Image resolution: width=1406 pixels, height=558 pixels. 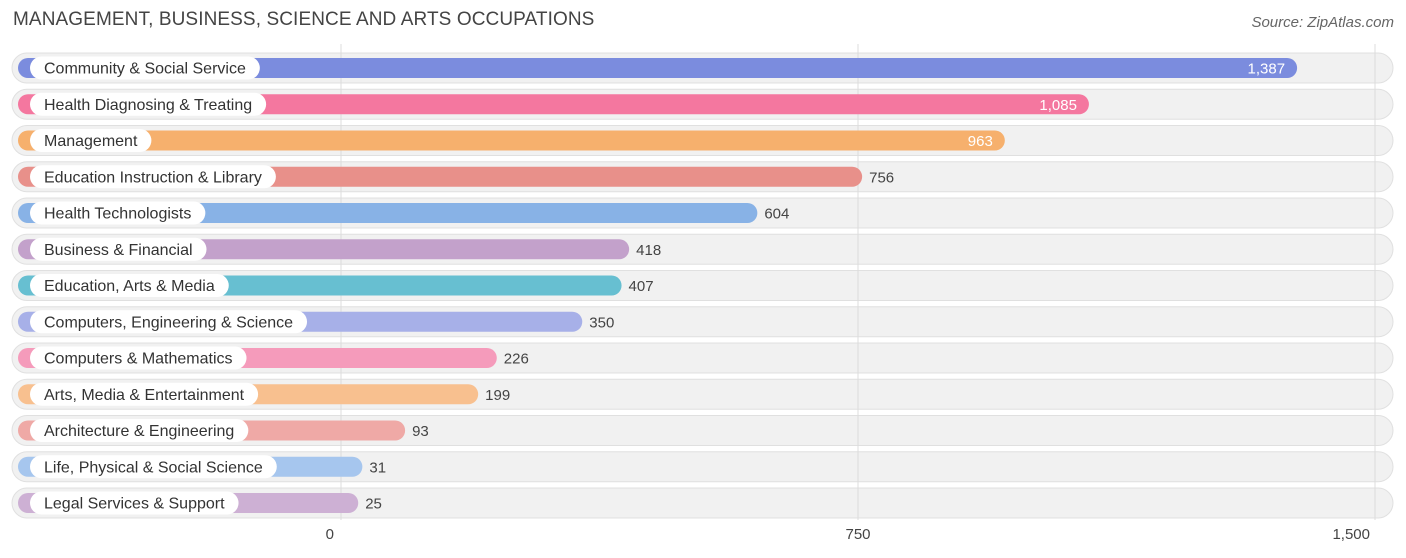 I want to click on value-label: 350, so click(x=601, y=322).